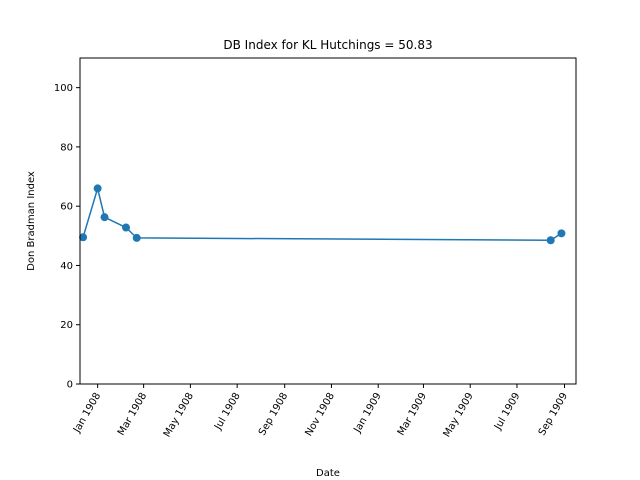 This screenshot has width=640, height=480. I want to click on y-axis-label: Don Bradman Index, so click(31, 221).